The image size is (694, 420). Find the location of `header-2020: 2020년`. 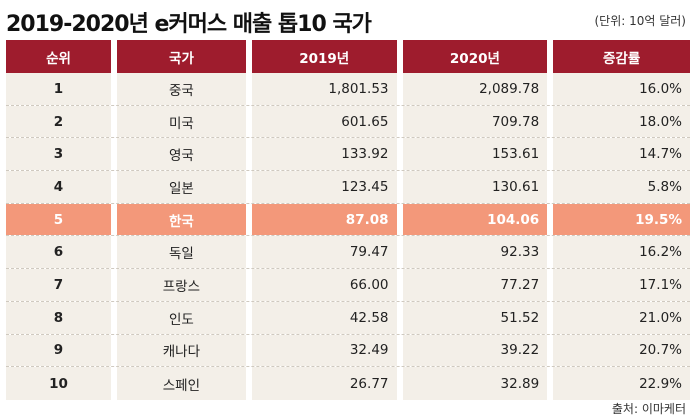

header-2020: 2020년 is located at coordinates (475, 56).